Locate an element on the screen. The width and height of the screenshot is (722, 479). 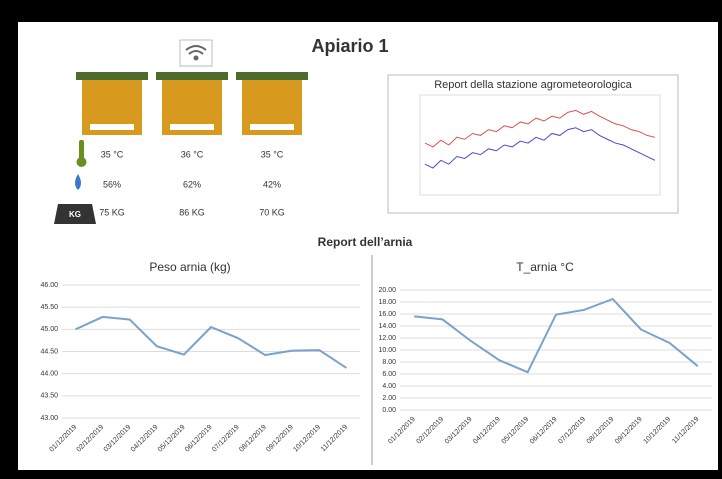
y-tick-label: 43.50 is located at coordinates (49, 396).